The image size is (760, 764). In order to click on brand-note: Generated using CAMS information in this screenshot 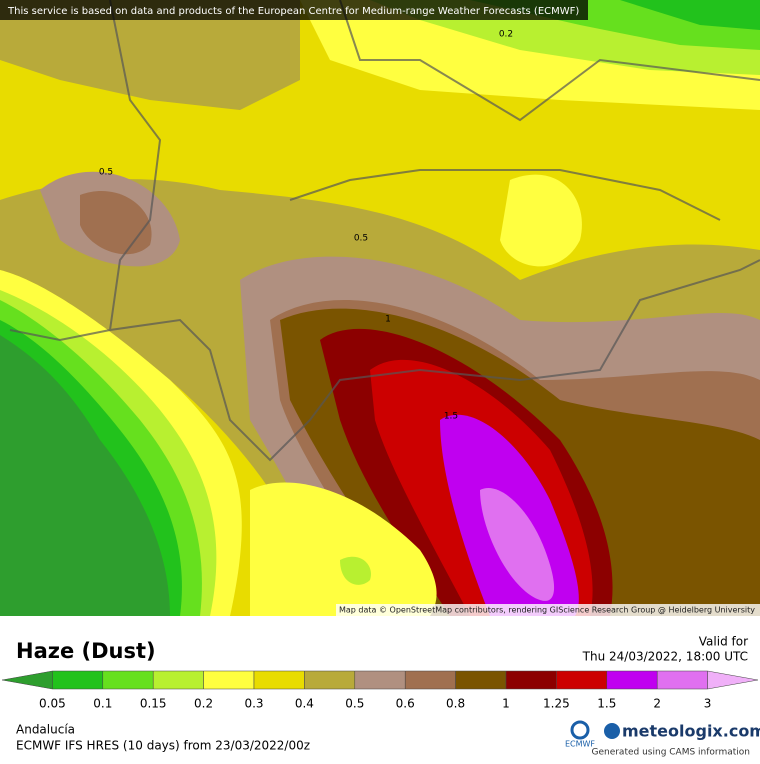, I will do `click(670, 753)`.